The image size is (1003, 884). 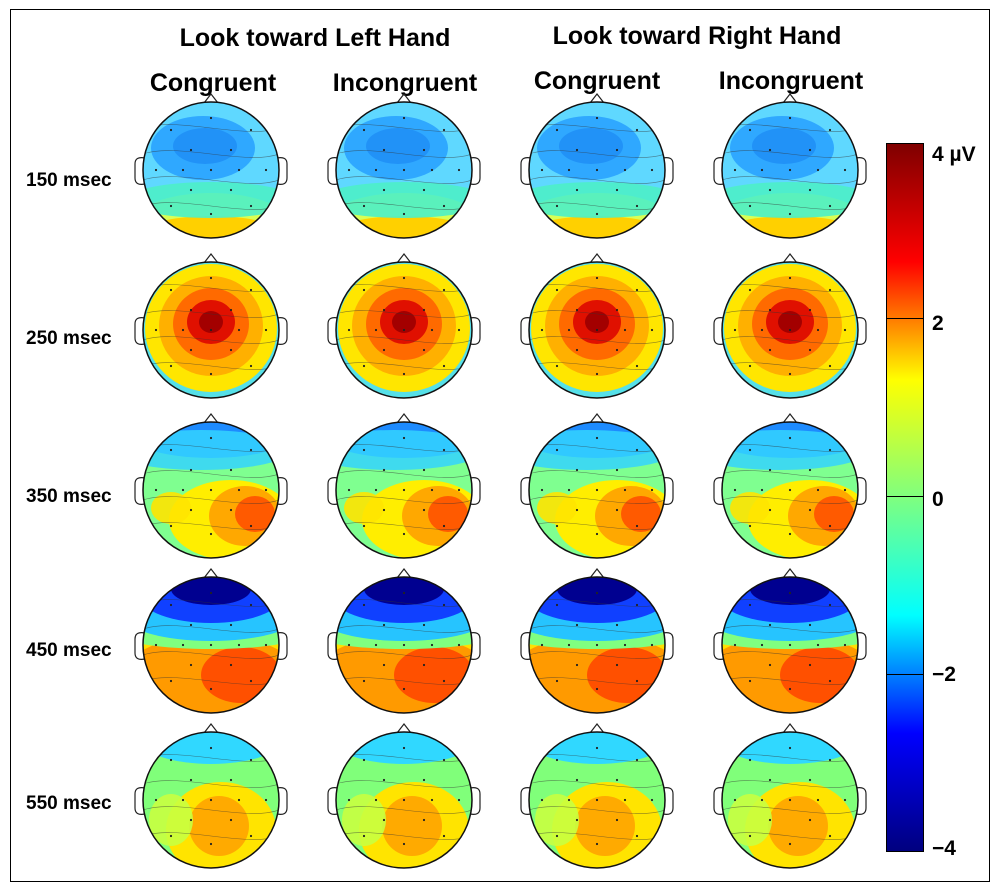 I want to click on column-title-right-incongruent: Incongruent, so click(x=791, y=81).